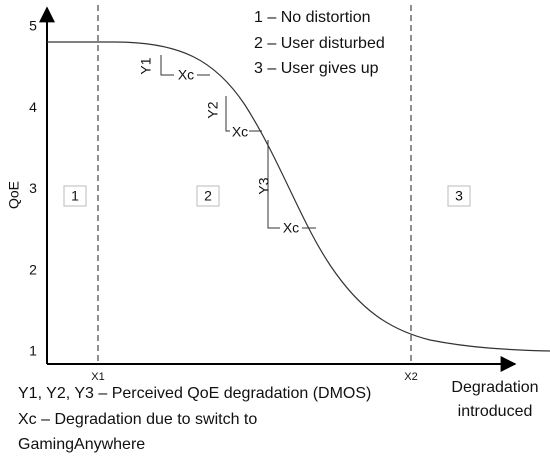 The height and width of the screenshot is (457, 550). I want to click on y-tick-label: 5, so click(33, 26).